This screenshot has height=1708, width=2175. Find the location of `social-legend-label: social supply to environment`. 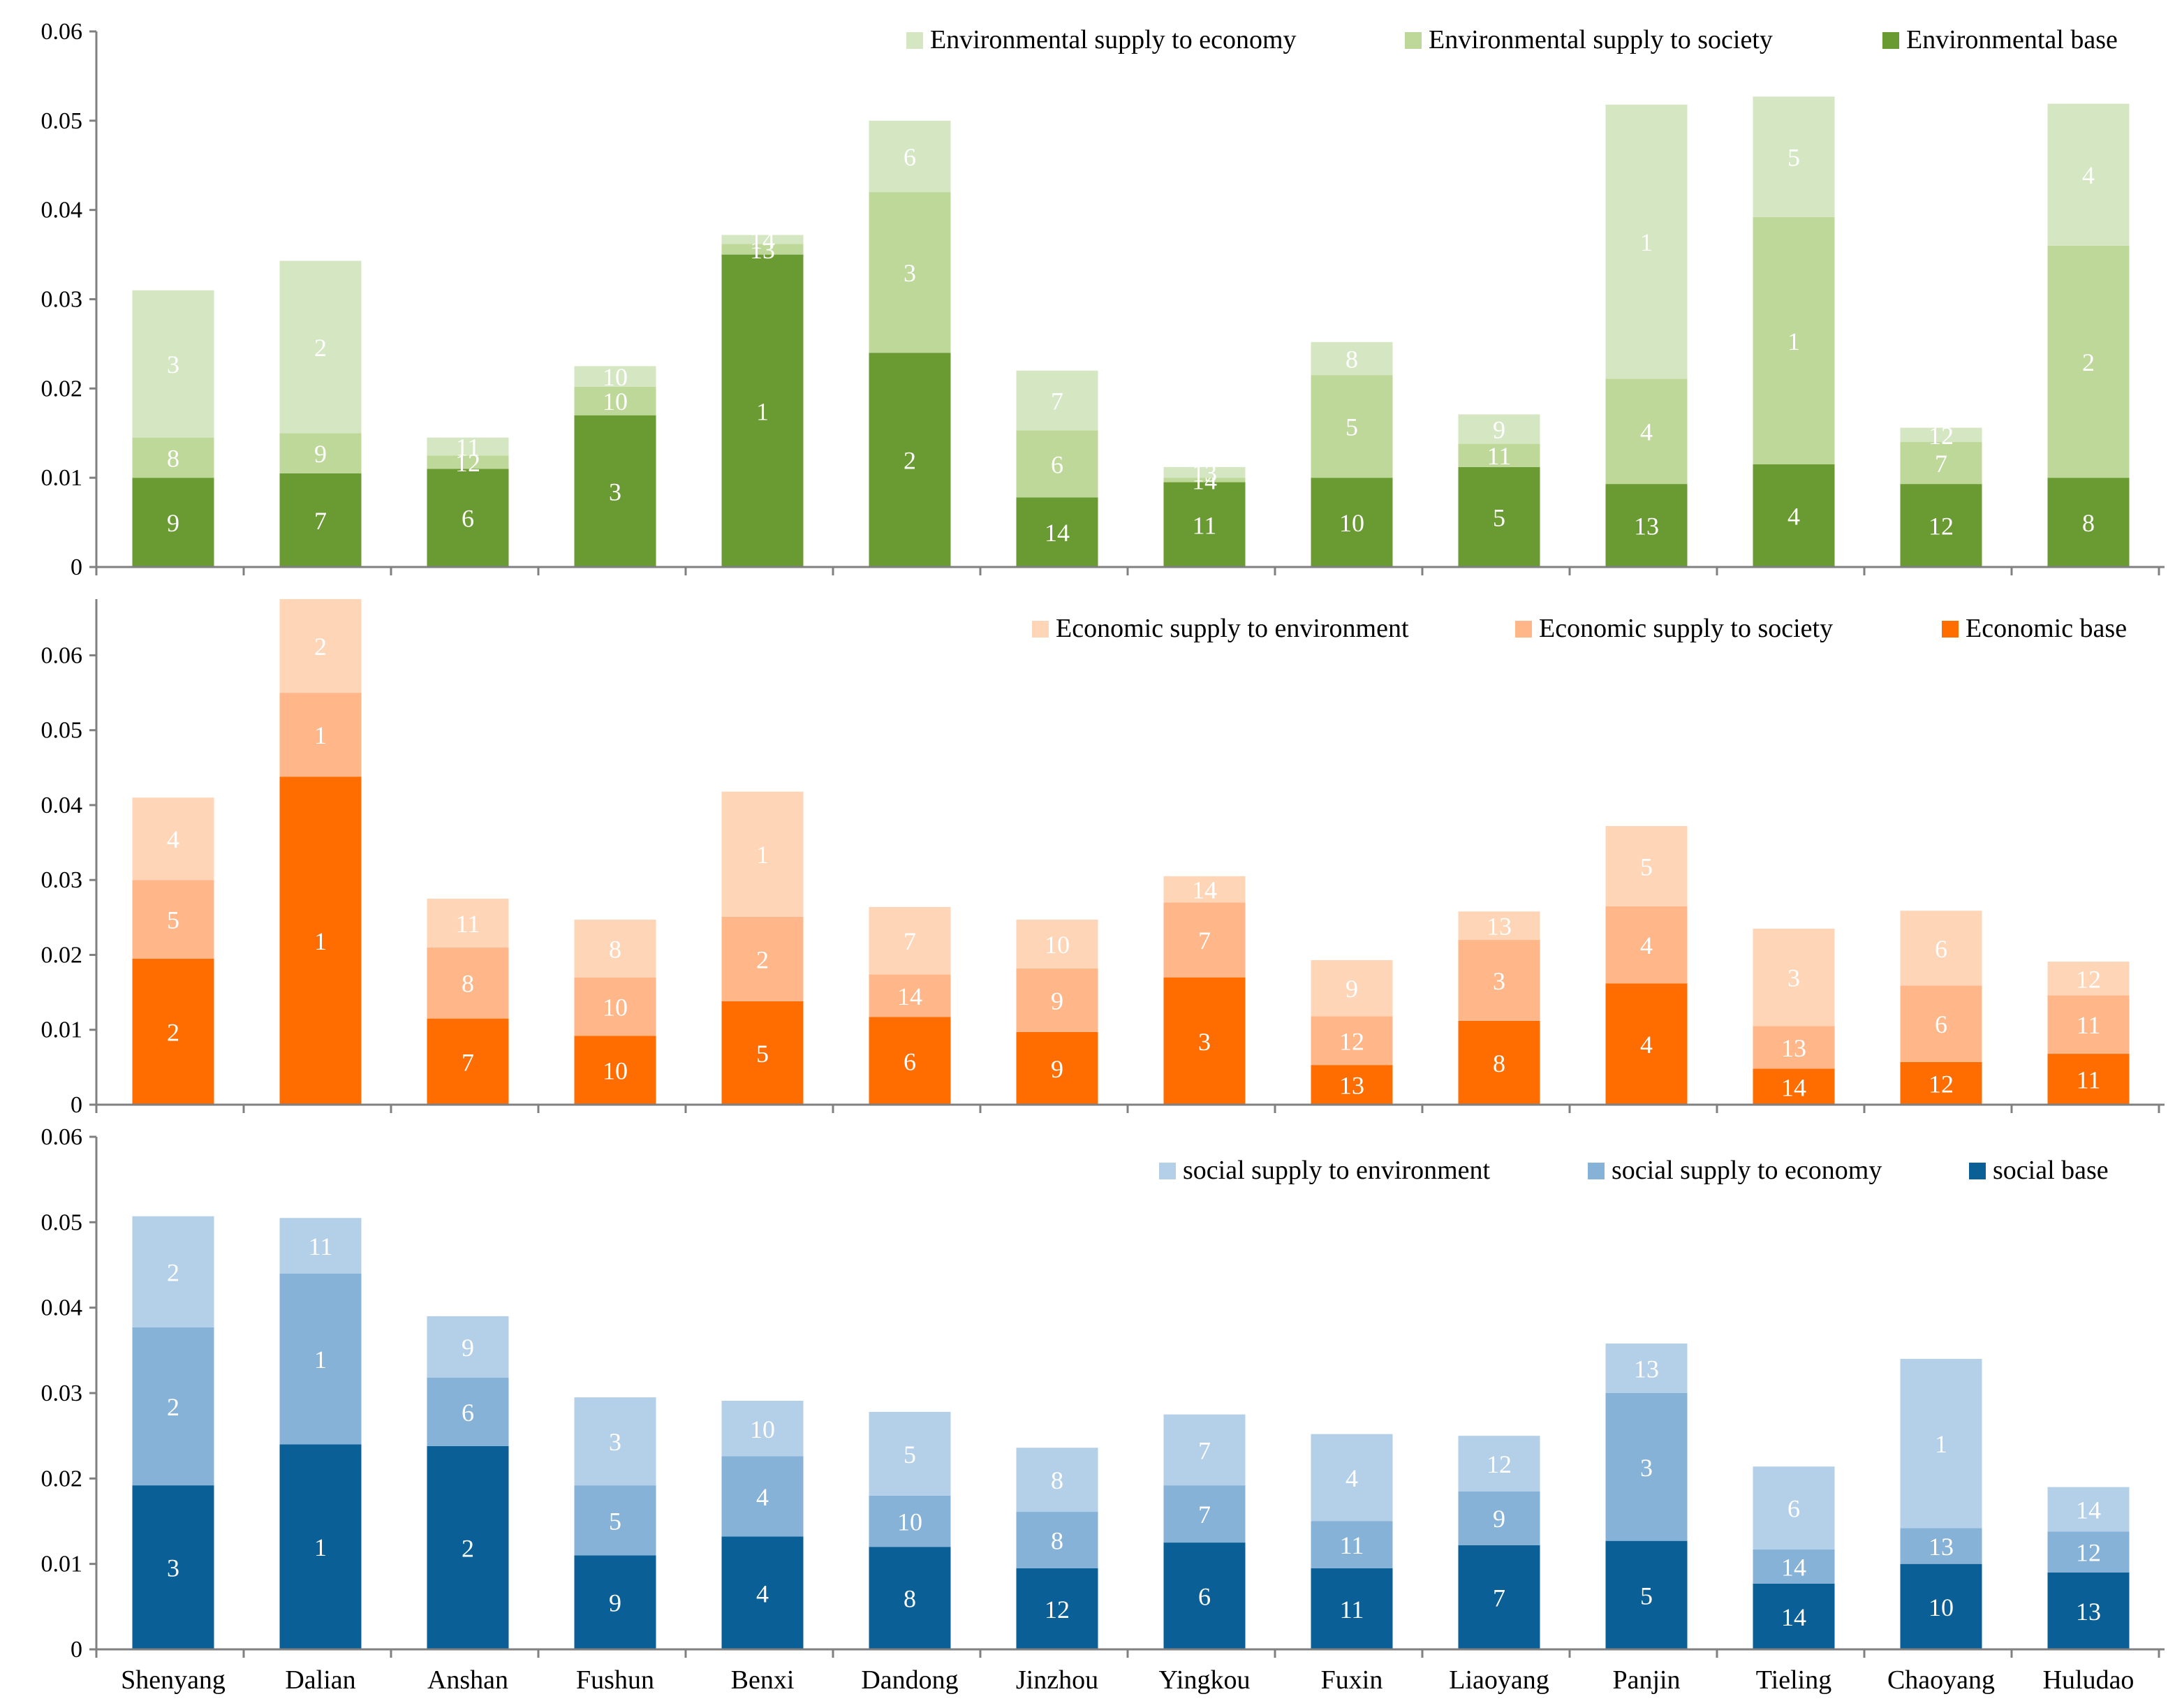

social-legend-label: social supply to environment is located at coordinates (1337, 1170).